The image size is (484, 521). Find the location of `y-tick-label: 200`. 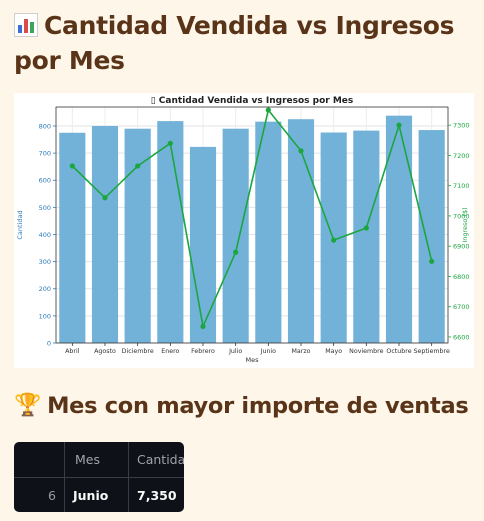

y-tick-label: 200 is located at coordinates (45, 289).